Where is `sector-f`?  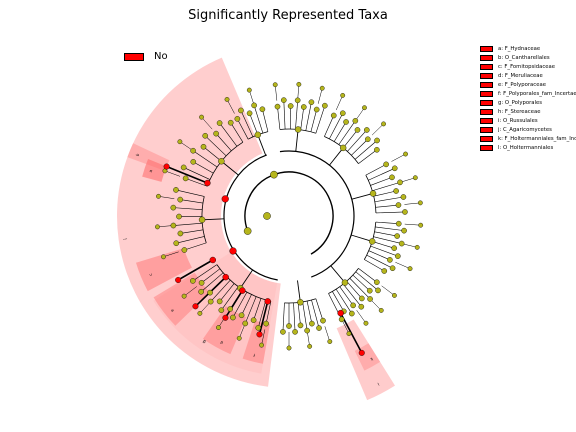
sector-f is located at coordinates (256, 342).